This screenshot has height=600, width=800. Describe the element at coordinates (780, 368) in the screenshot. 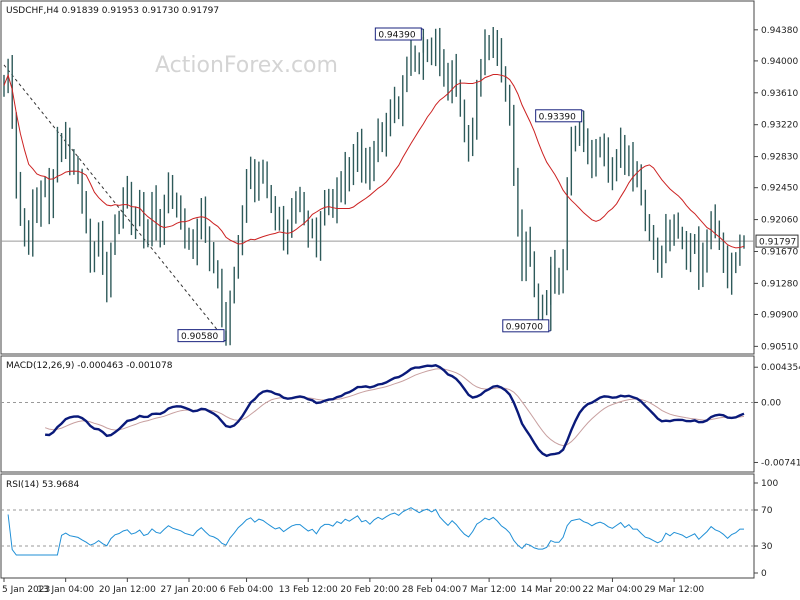

I see `macd-y-tick-label: 0.004354` at that location.